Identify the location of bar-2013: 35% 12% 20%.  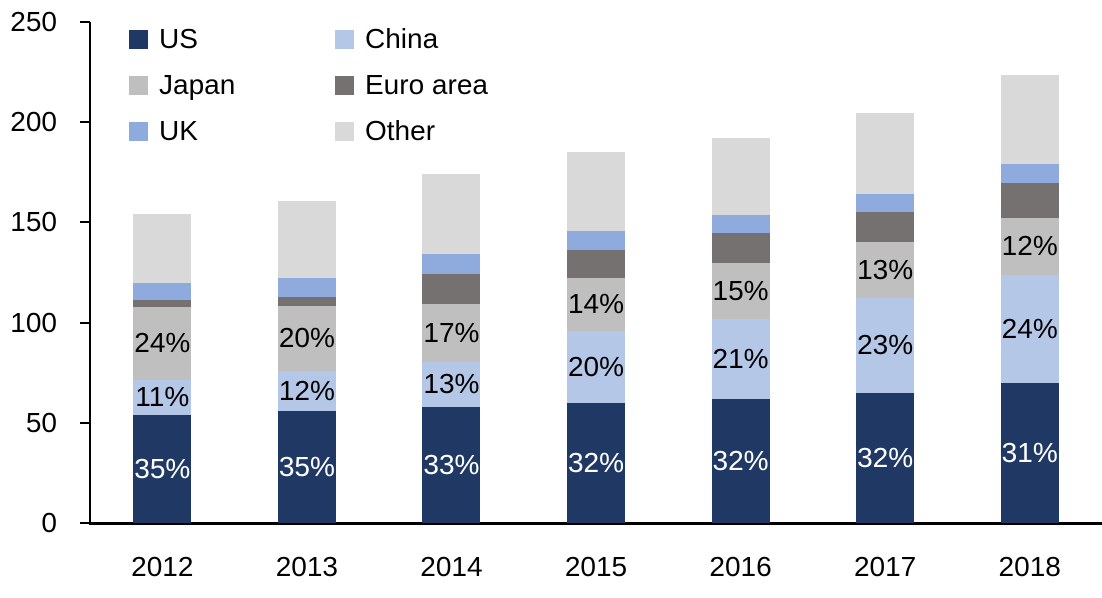
(306, 362).